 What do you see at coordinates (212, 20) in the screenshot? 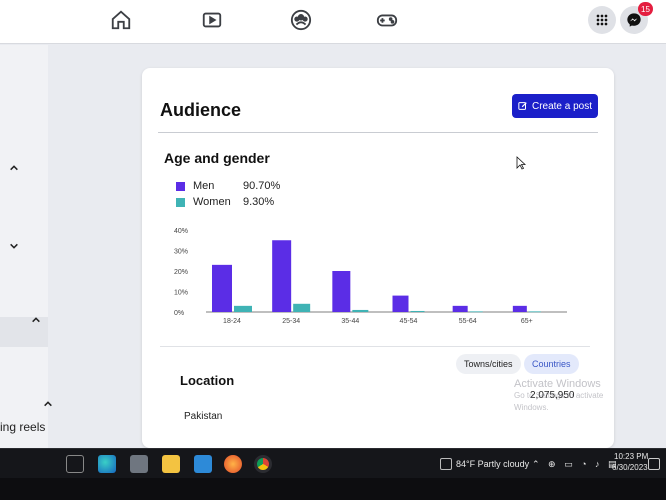
I see `video-icon` at bounding box center [212, 20].